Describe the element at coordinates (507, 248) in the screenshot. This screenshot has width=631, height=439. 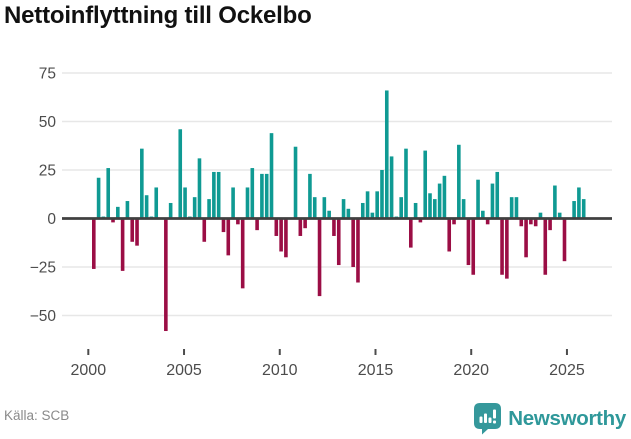
I see `bar-q86` at that location.